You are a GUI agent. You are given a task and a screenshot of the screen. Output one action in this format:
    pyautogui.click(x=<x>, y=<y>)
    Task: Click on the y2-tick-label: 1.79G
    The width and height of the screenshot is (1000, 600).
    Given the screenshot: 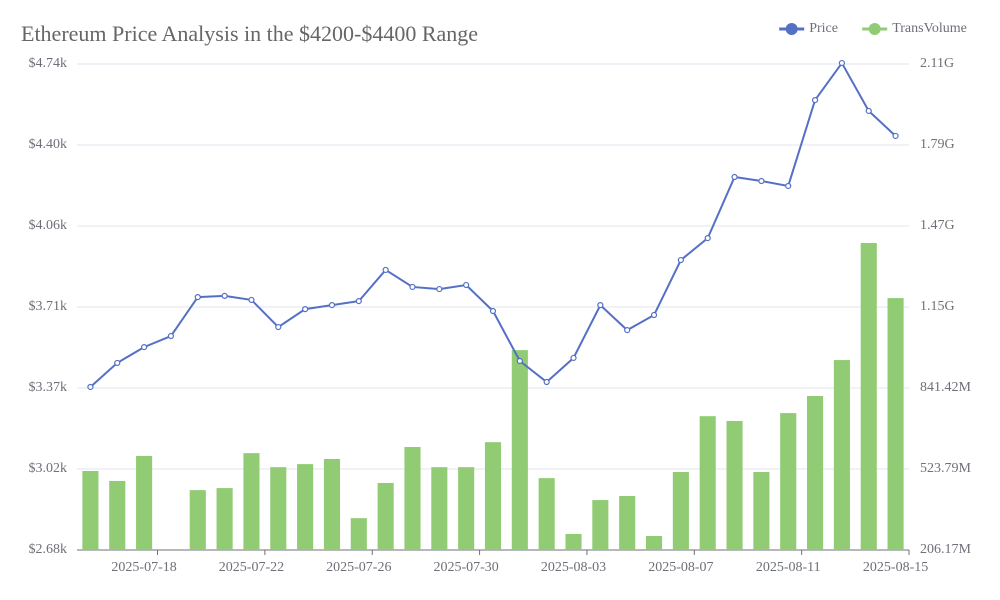 What is the action you would take?
    pyautogui.click(x=937, y=144)
    